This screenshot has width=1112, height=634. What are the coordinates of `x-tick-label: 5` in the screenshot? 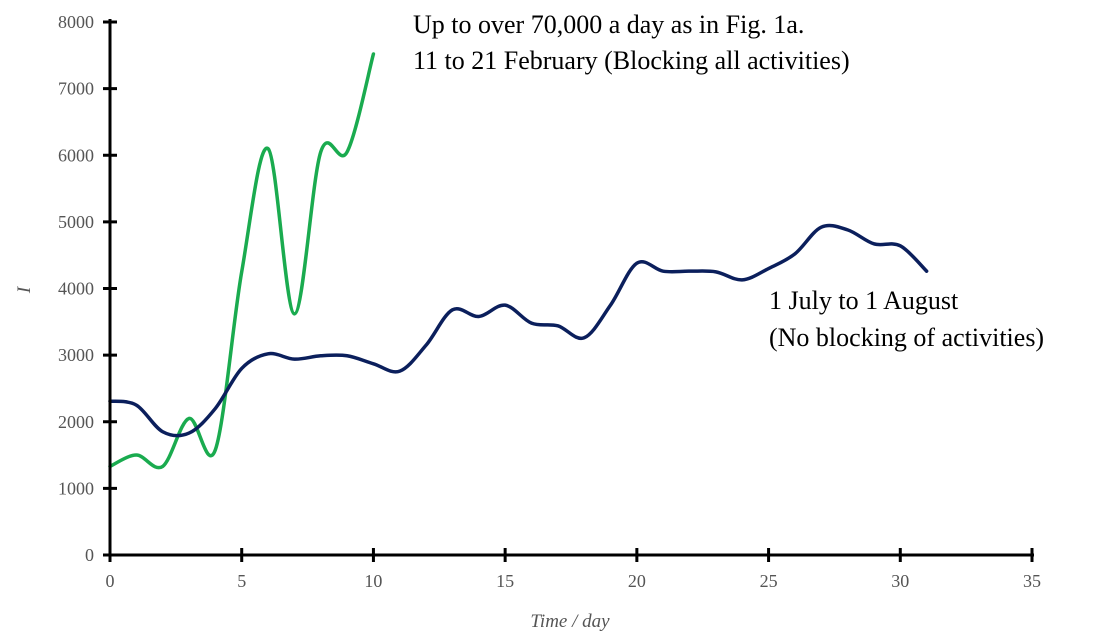 It's located at (241, 581).